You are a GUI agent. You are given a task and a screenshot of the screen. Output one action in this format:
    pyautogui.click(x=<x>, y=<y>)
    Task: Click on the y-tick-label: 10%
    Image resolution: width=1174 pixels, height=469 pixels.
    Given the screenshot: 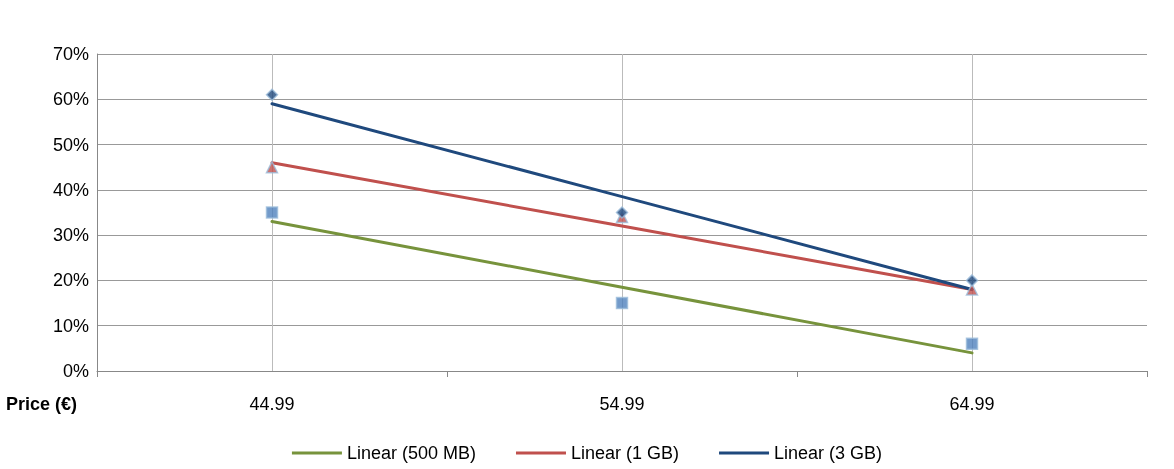 What is the action you would take?
    pyautogui.click(x=70, y=325)
    